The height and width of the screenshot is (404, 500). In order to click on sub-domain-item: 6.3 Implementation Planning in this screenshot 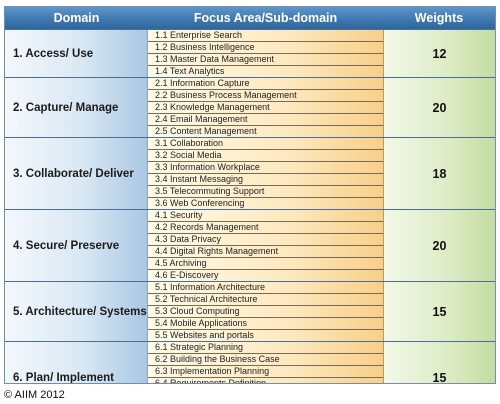, I will do `click(265, 372)`.